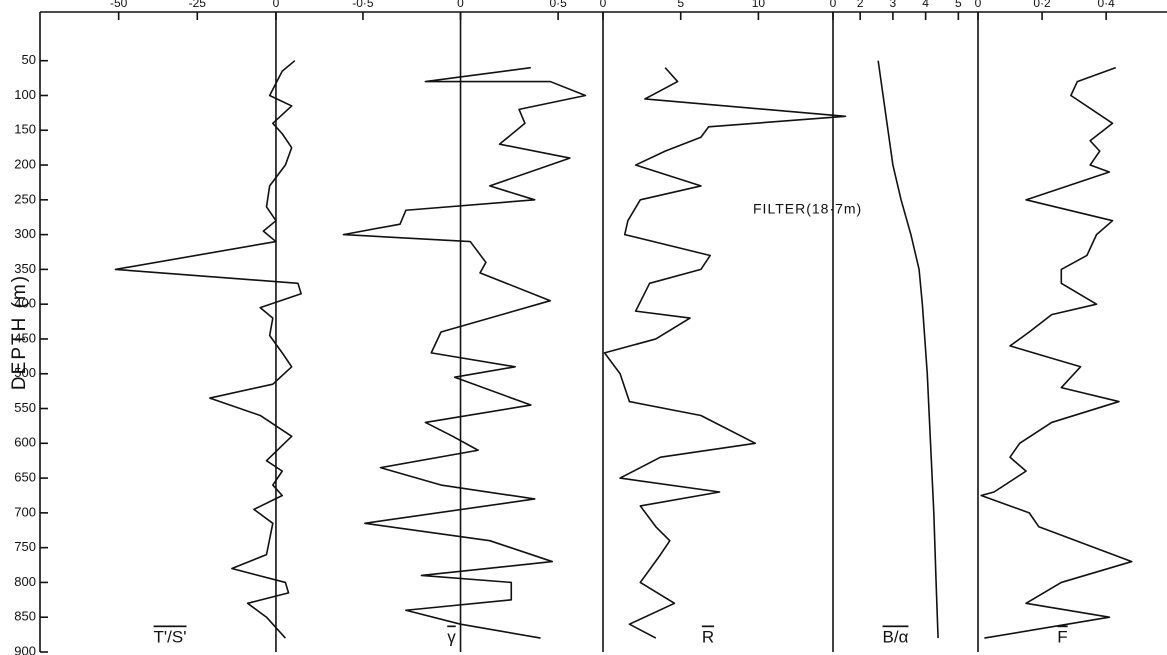 The image size is (1167, 655). I want to click on y-tick-label: 400, so click(25, 303).